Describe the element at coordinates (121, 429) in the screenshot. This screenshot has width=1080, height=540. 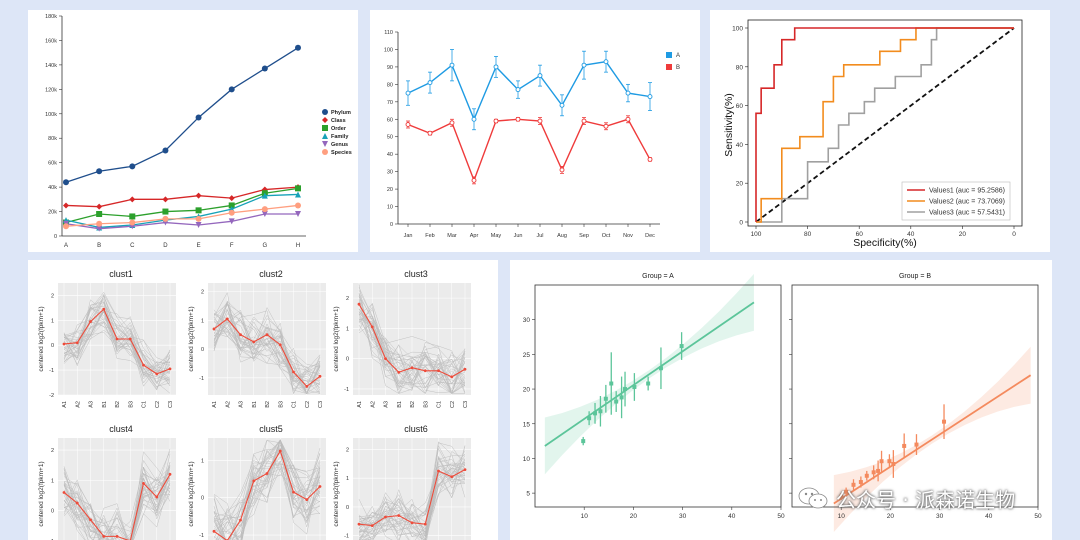
I see `panel-title: clust4` at that location.